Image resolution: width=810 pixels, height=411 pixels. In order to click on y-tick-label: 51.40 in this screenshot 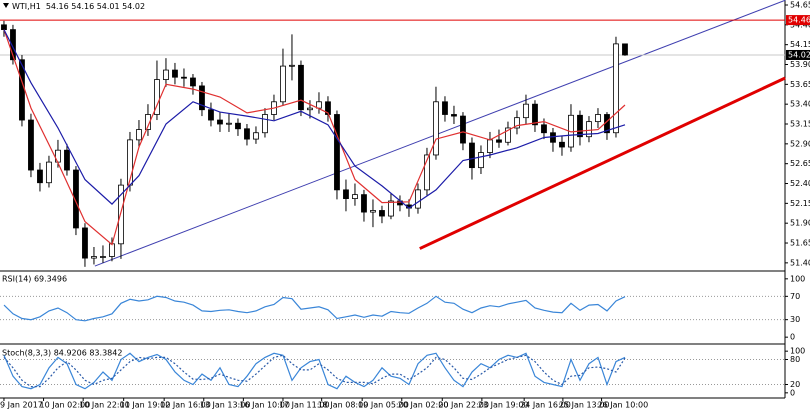, I will do `click(800, 262)`.